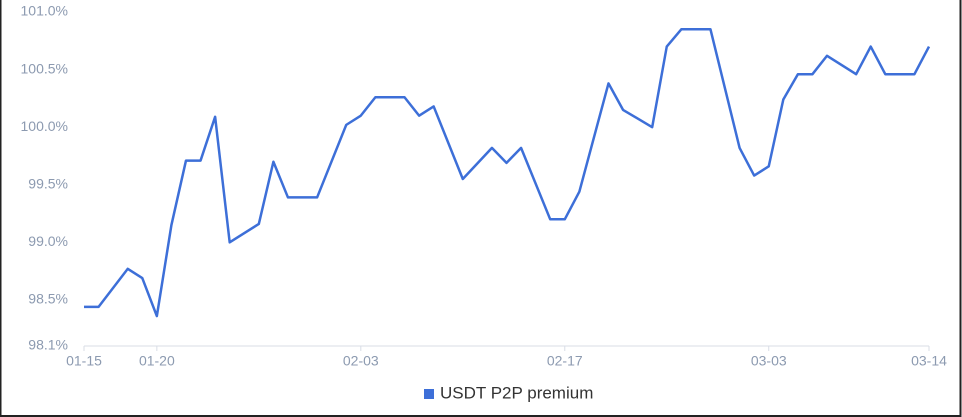  What do you see at coordinates (565, 361) in the screenshot?
I see `x-tick-label: 02-17` at bounding box center [565, 361].